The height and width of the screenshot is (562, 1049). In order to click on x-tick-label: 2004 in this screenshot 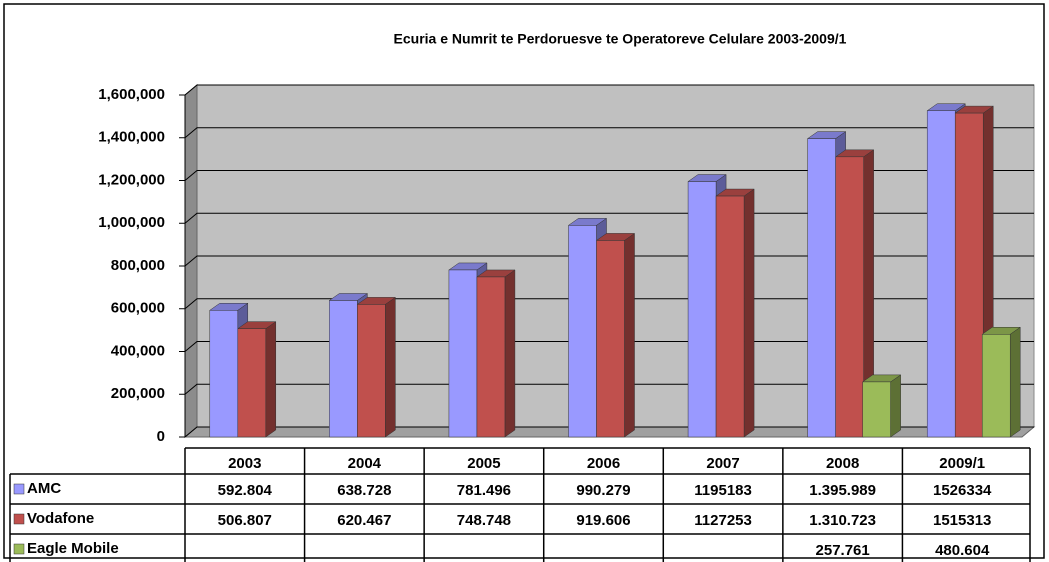, I will do `click(365, 463)`.